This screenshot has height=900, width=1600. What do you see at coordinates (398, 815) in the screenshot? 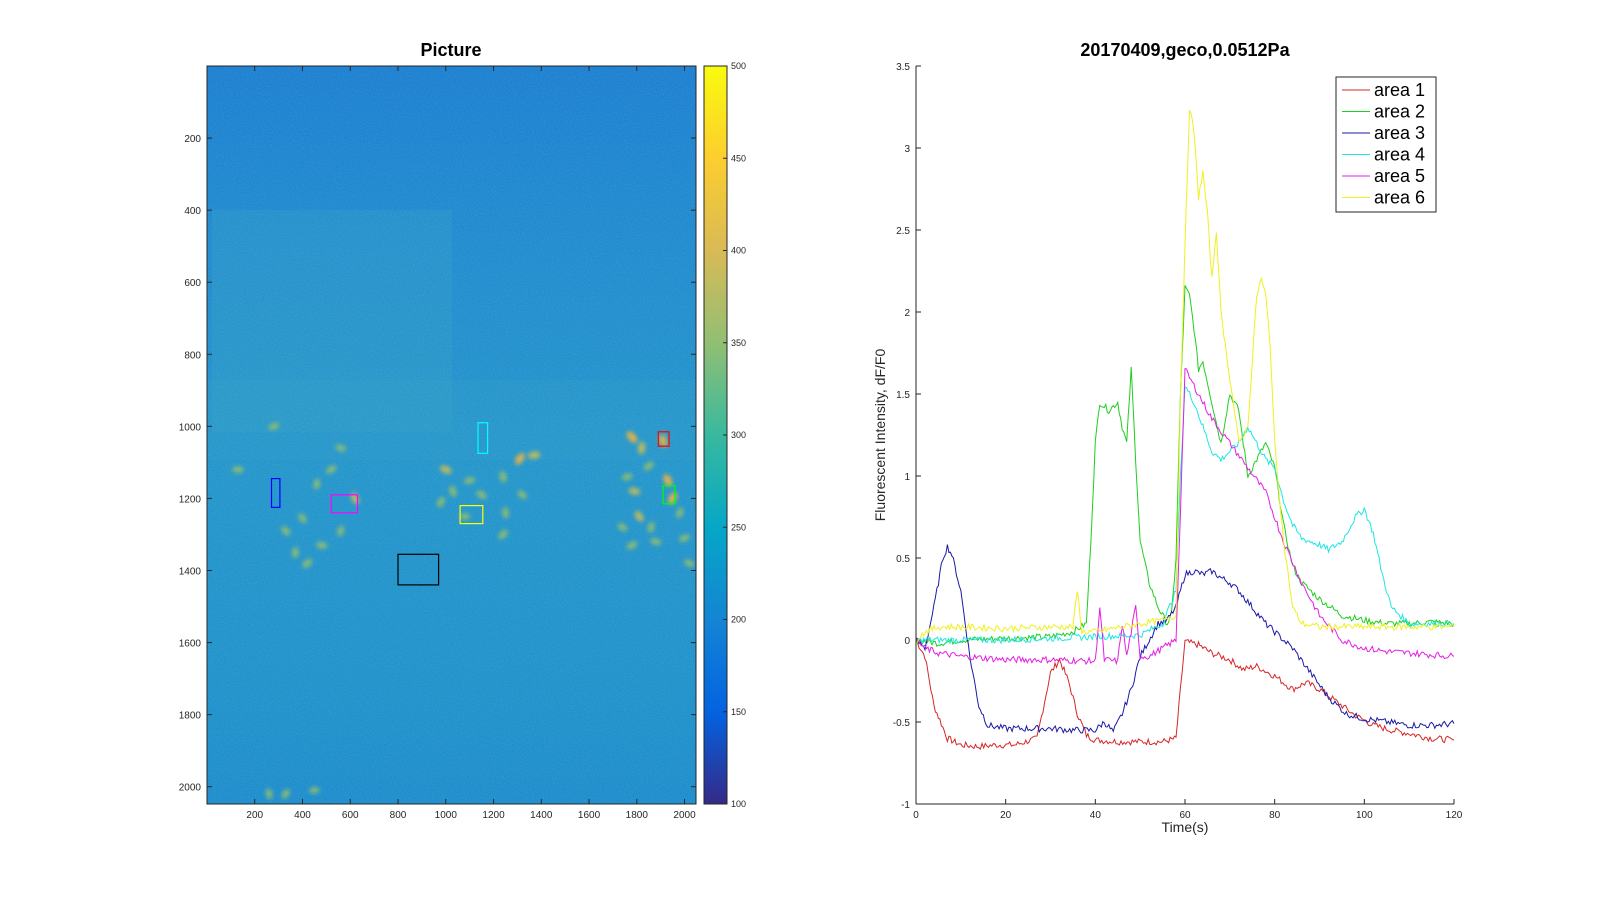
I see `x-tick-label: 800` at bounding box center [398, 815].